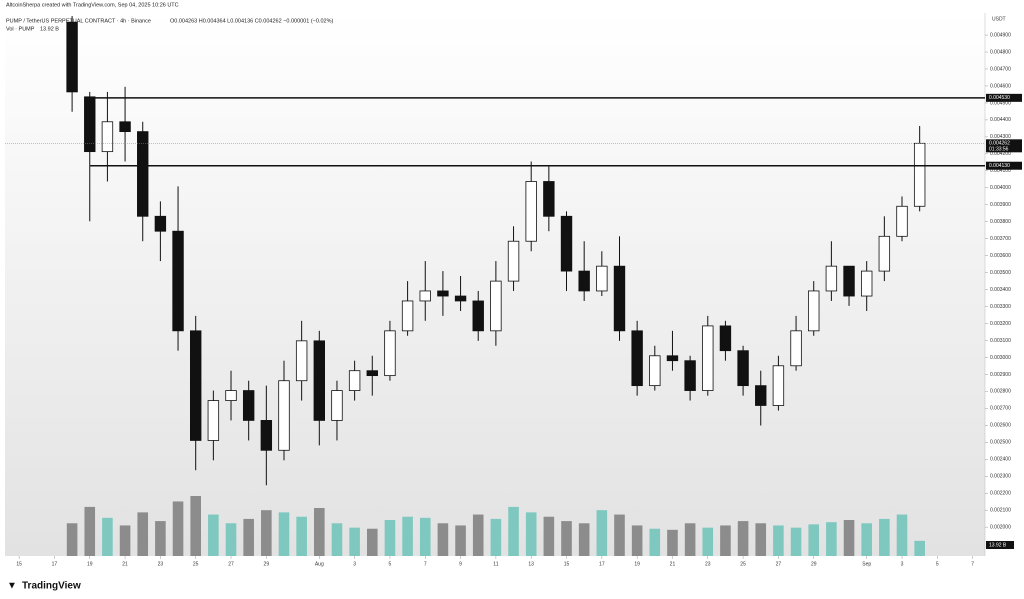 The image size is (1024, 599). I want to click on volume-title: Vol · PUMP, so click(20, 29).